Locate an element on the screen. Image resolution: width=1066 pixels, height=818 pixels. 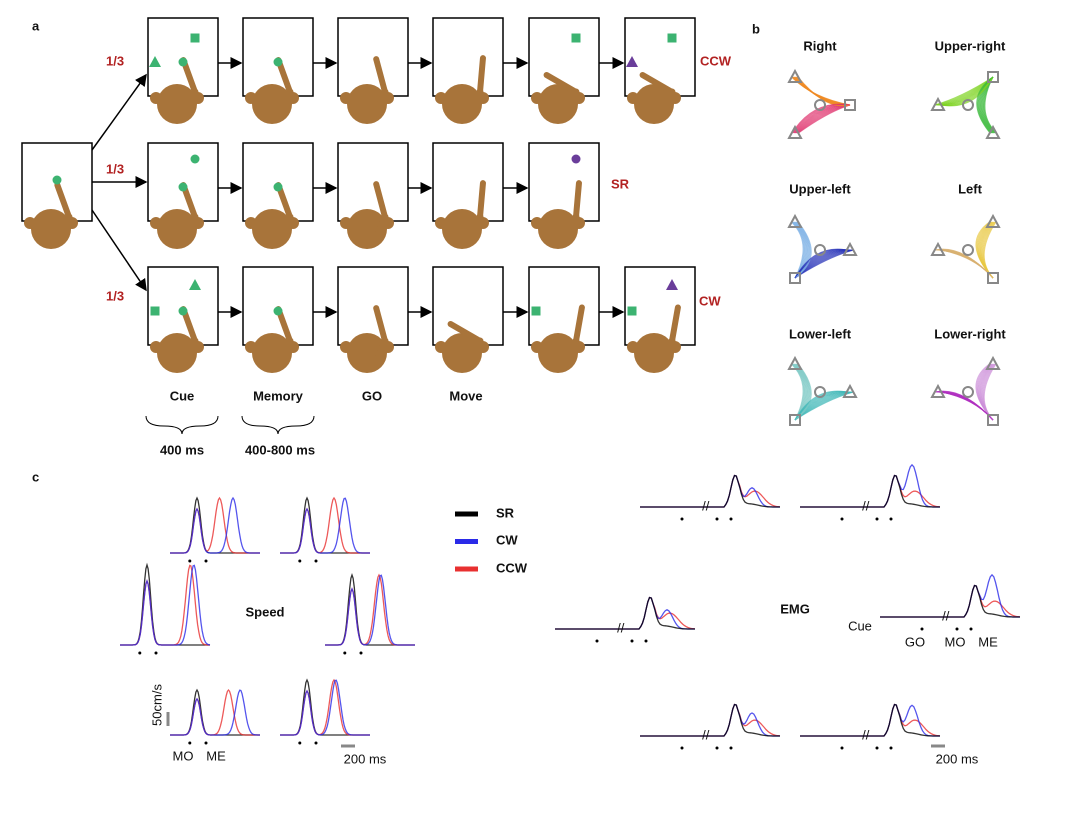
epoch-label: Memory is located at coordinates (278, 395).